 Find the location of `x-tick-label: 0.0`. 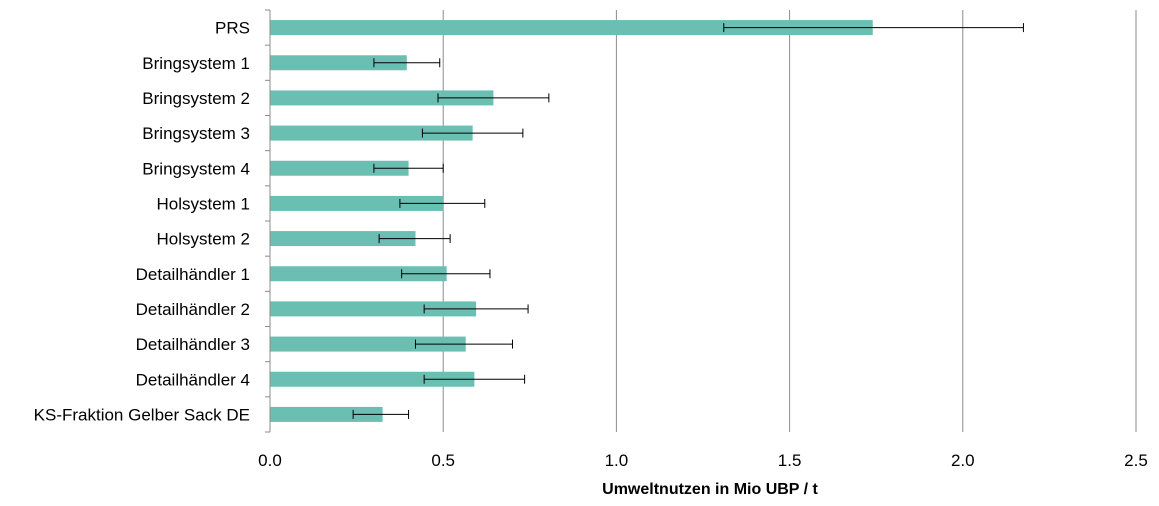

x-tick-label: 0.0 is located at coordinates (270, 460).